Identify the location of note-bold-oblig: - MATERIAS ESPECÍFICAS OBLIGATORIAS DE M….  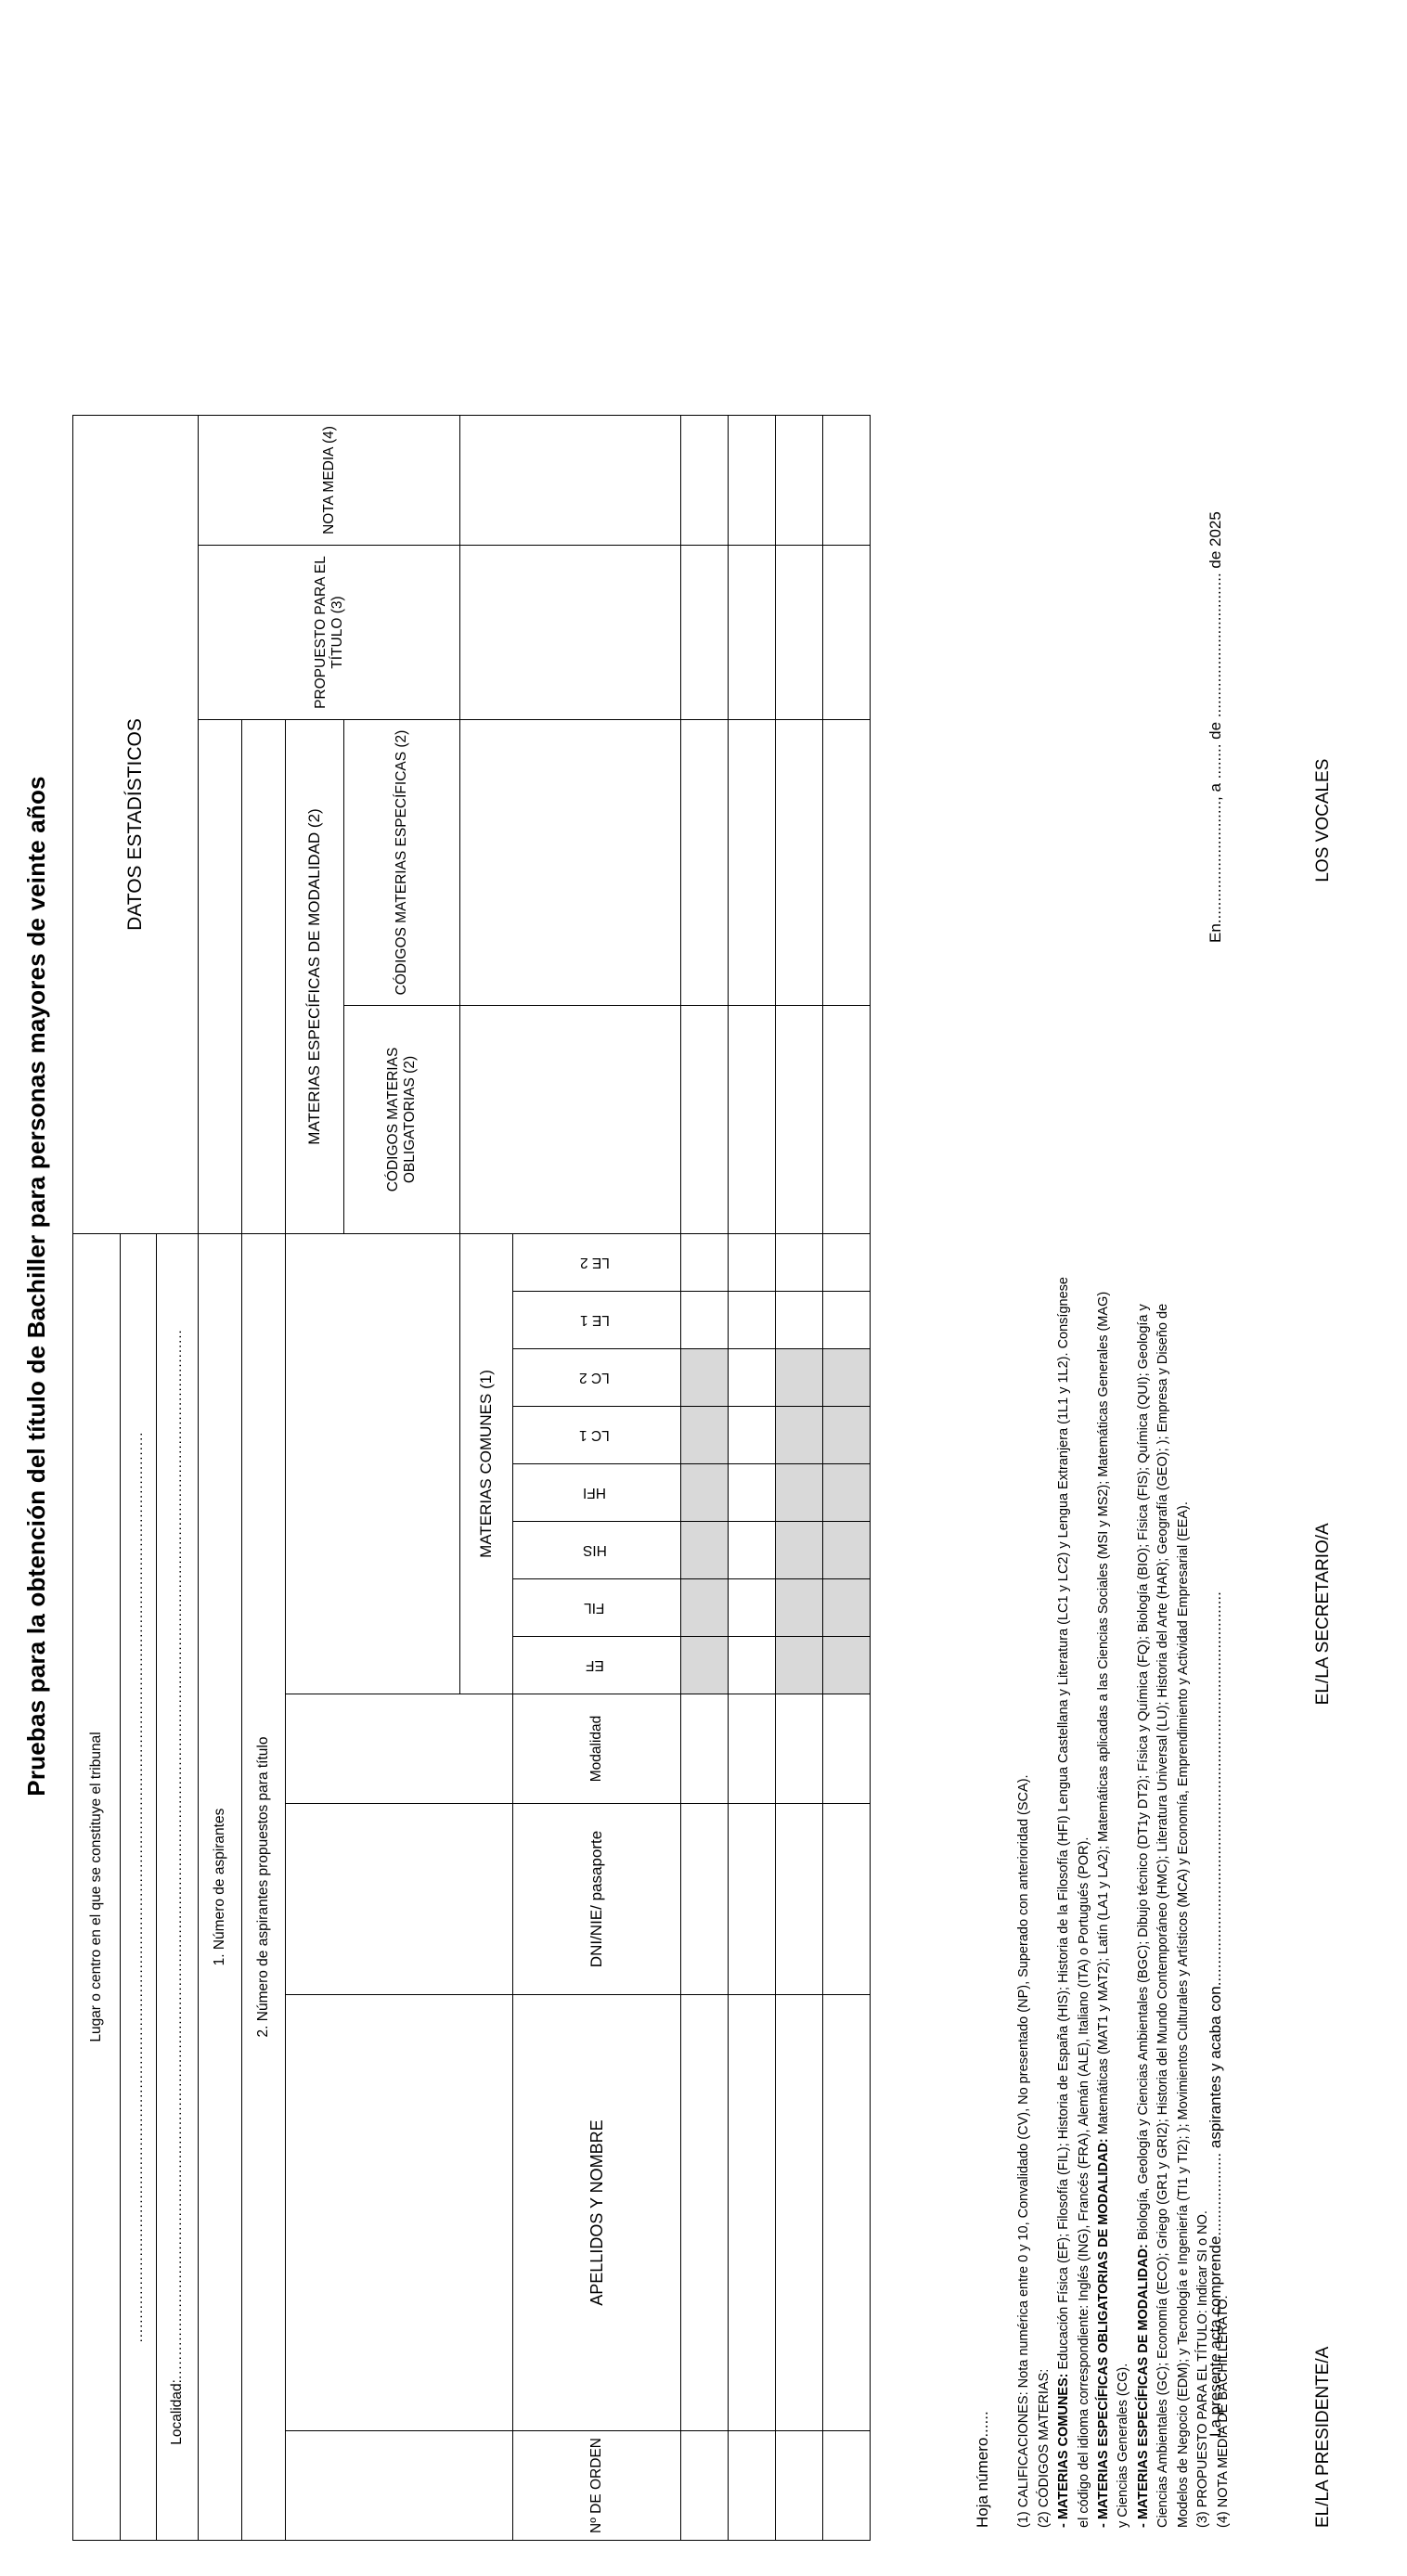
(1103, 2333).